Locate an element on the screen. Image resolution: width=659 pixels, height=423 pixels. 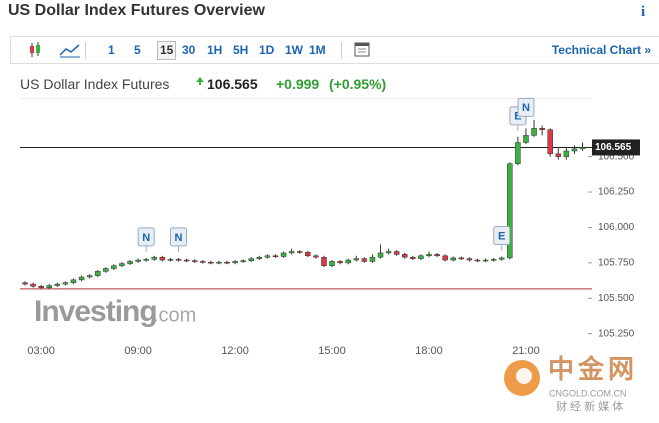
last-price: 106.565 is located at coordinates (232, 84).